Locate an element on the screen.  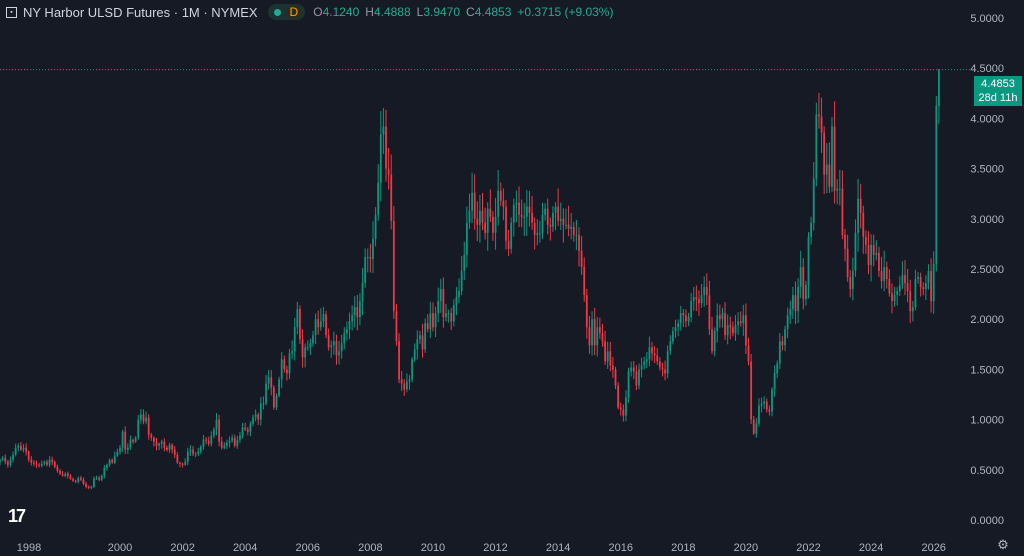
tradingview-logo-icon: 17 is located at coordinates (17, 516).